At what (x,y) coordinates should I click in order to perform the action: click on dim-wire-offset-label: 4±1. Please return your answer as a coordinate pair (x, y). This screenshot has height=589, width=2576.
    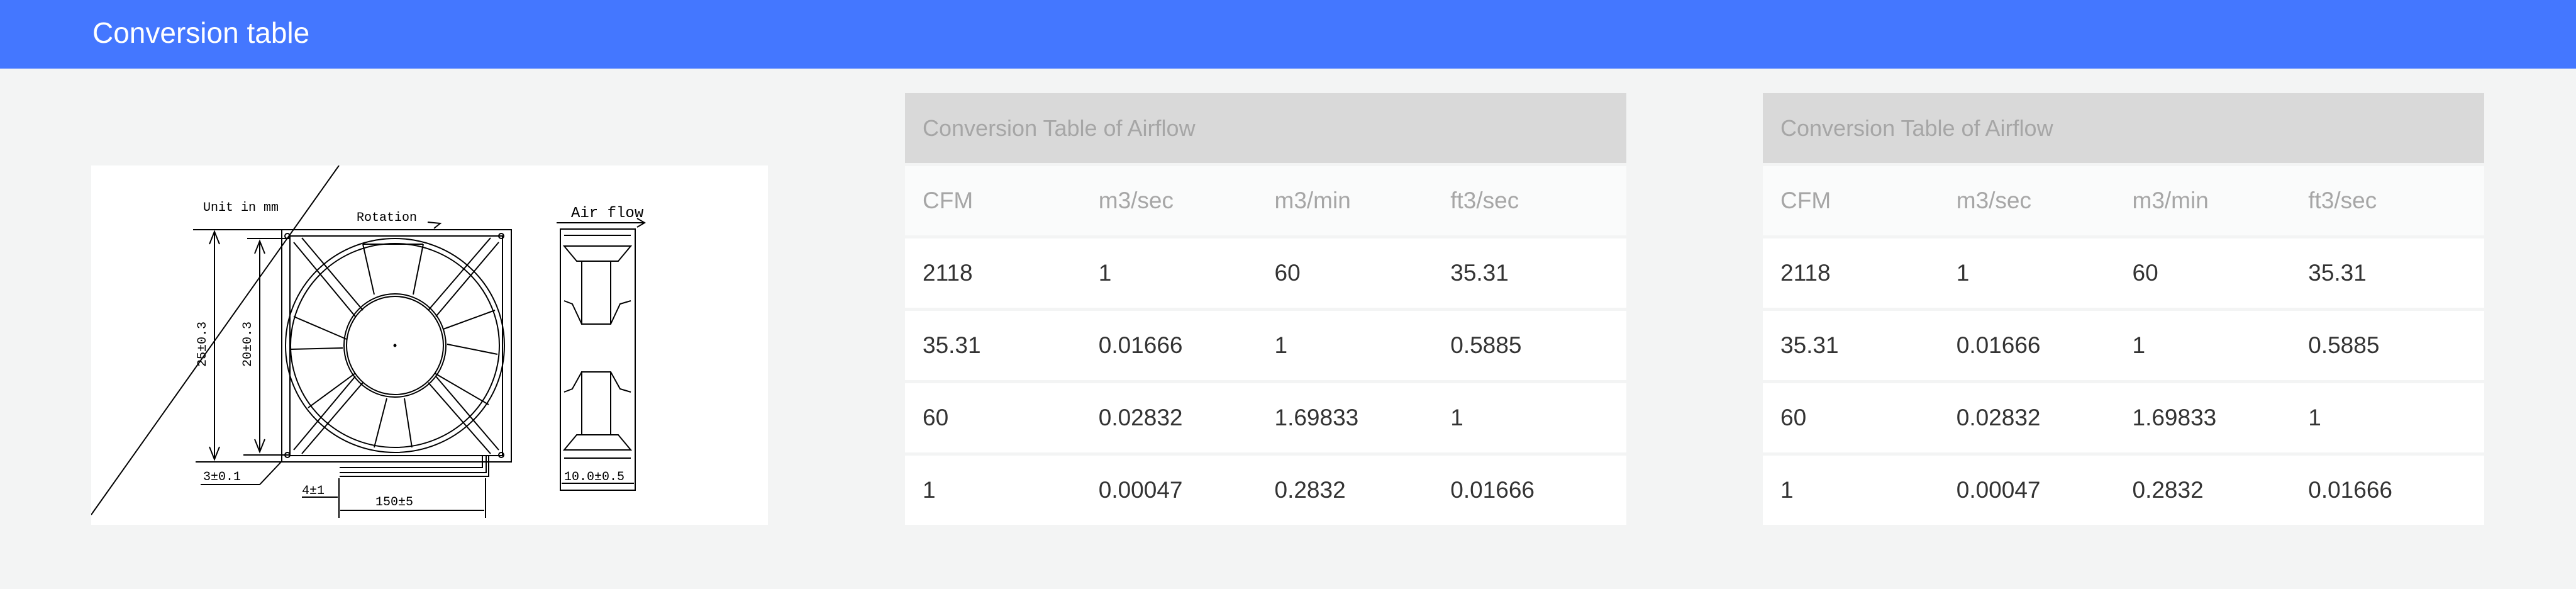
    Looking at the image, I should click on (313, 491).